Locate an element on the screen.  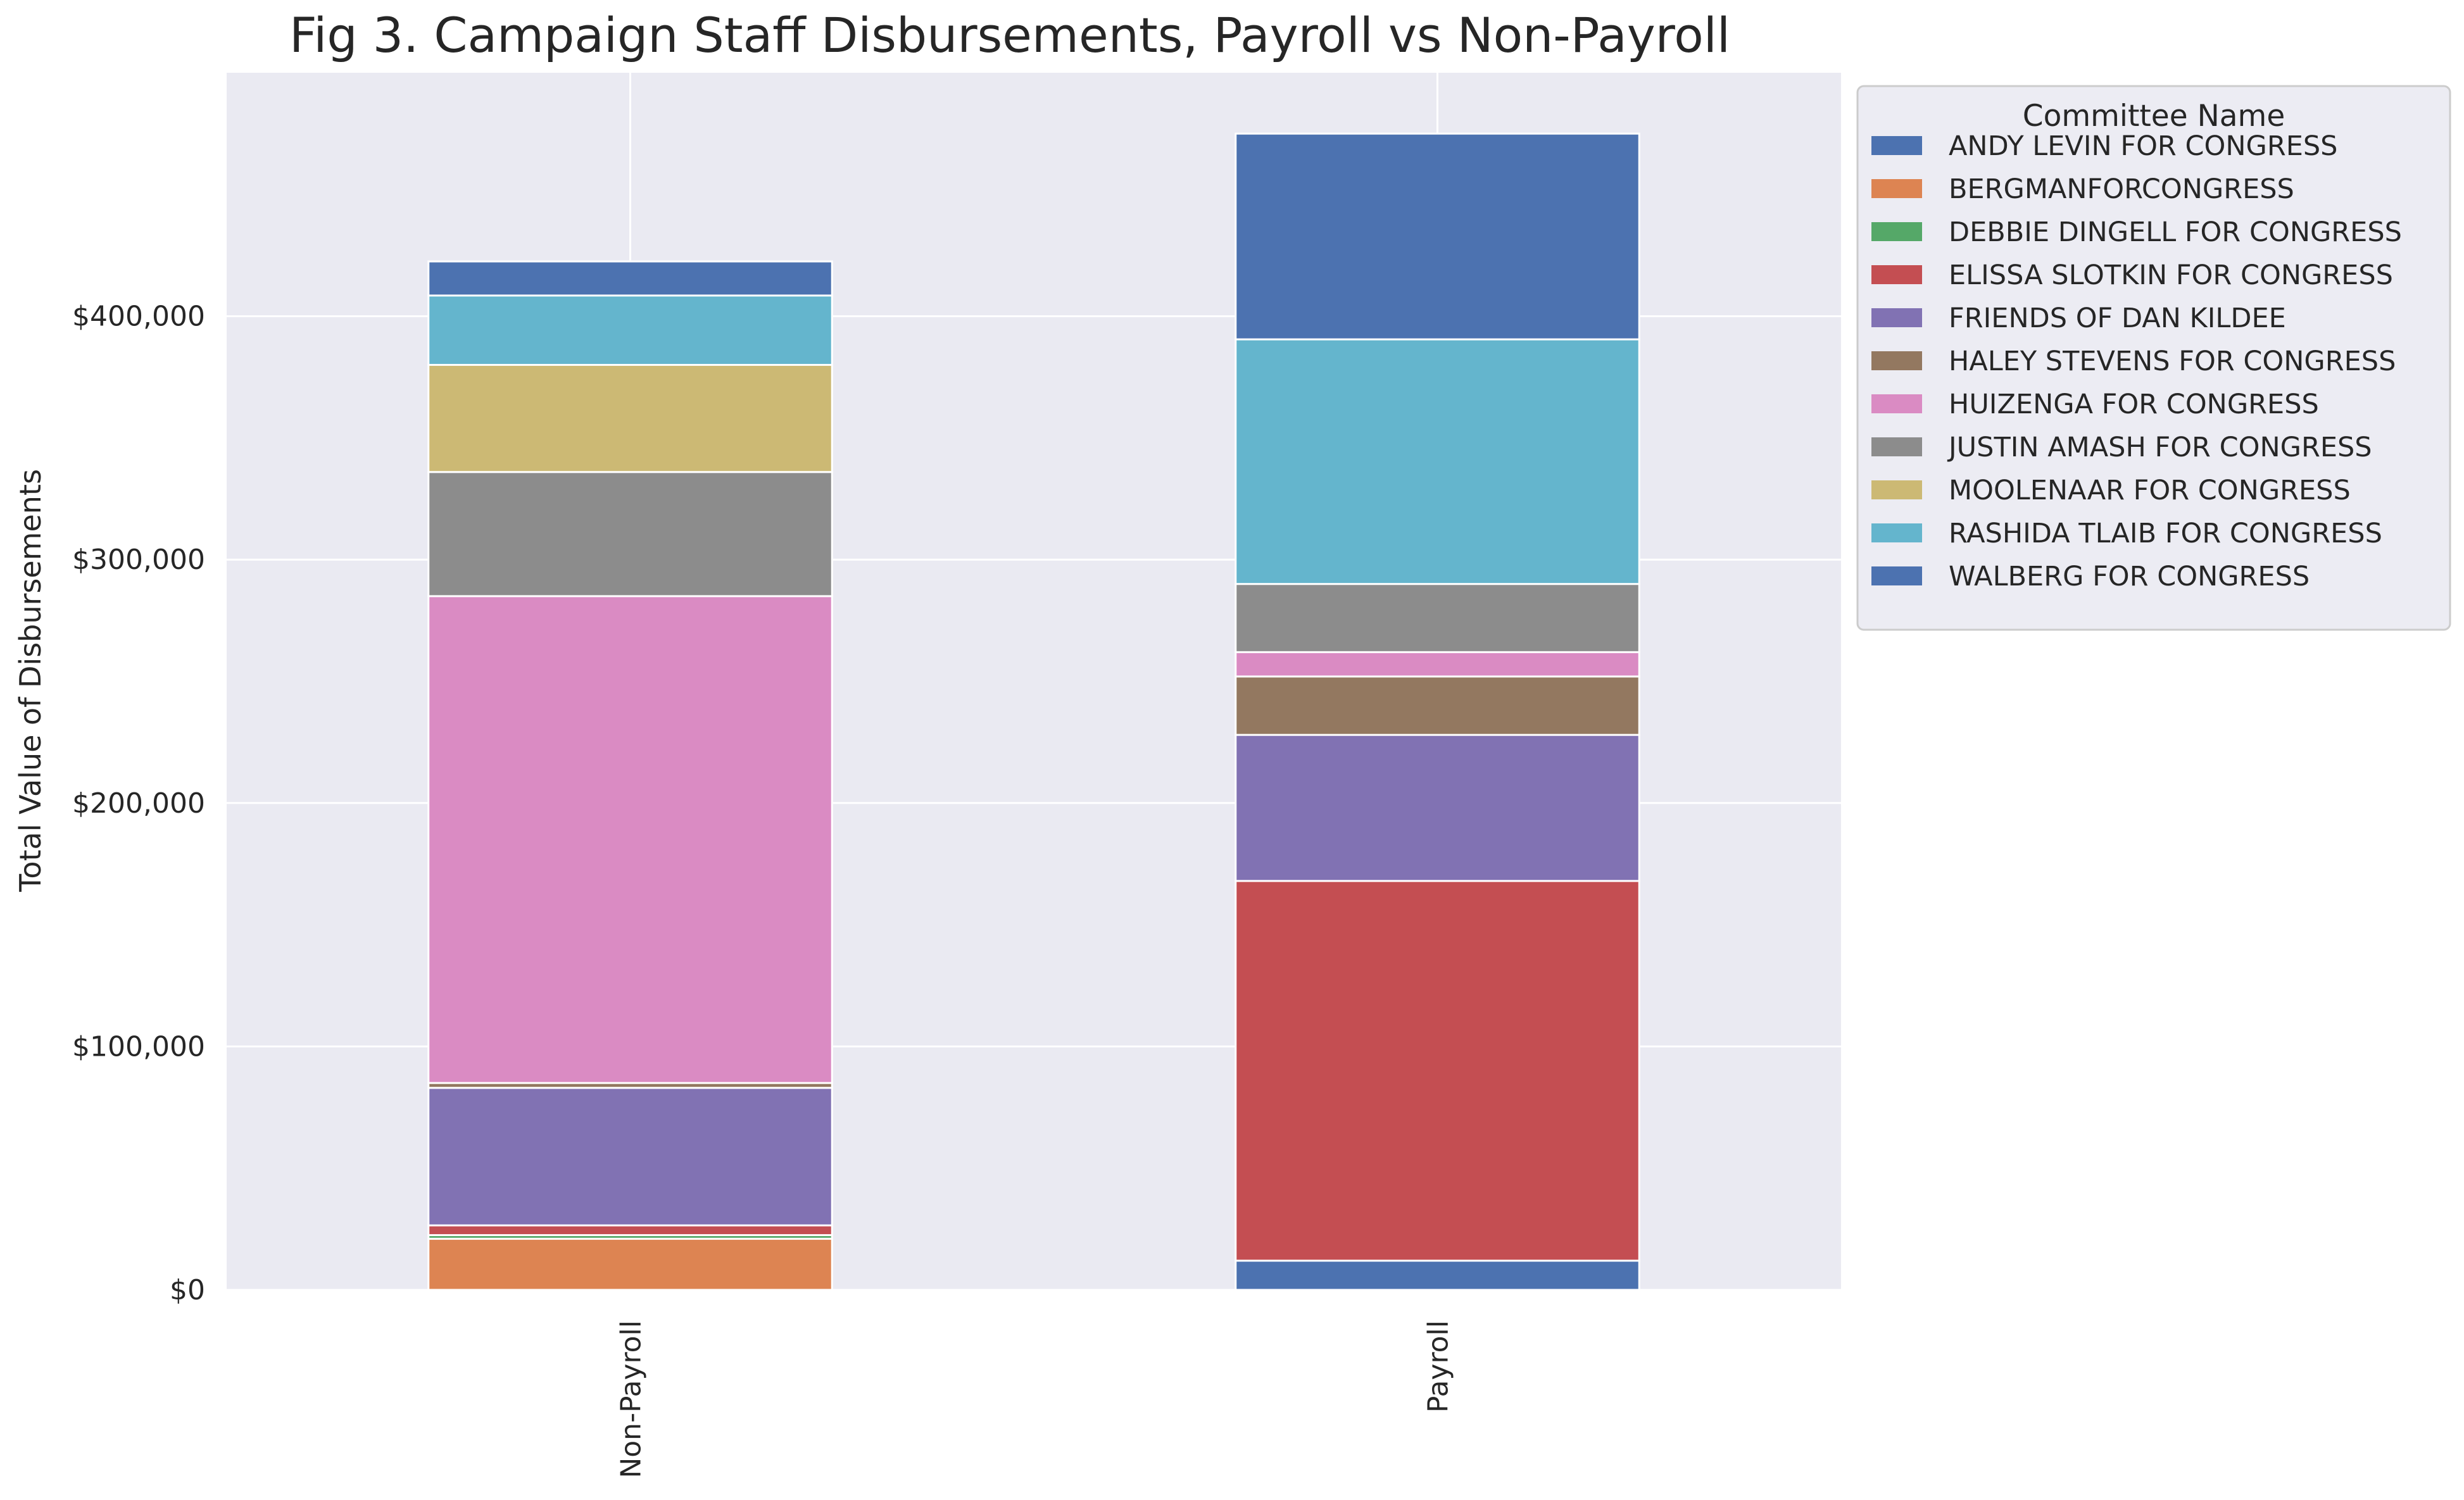
legend-label: JUSTIN AMASH FOR CONGRESS is located at coordinates (2159, 448).